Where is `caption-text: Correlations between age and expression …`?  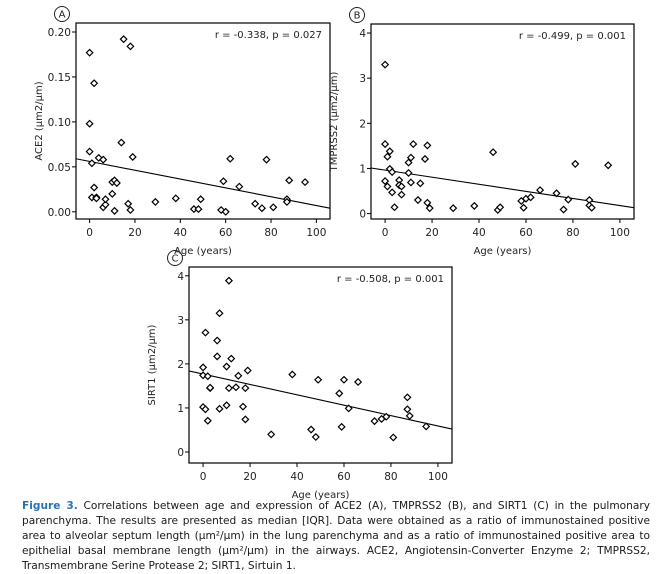
caption-text: Correlations between age and expression … is located at coordinates (336, 536).